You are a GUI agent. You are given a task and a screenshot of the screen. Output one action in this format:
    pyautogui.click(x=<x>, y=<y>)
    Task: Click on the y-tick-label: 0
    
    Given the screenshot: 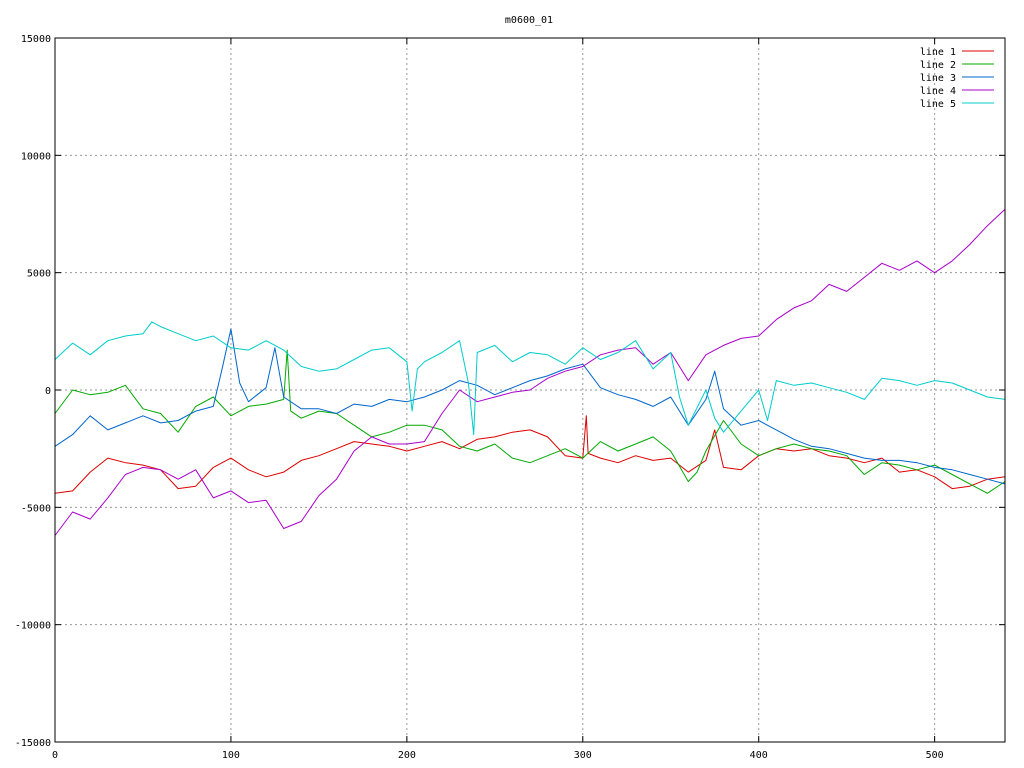 What is the action you would take?
    pyautogui.click(x=48, y=391)
    